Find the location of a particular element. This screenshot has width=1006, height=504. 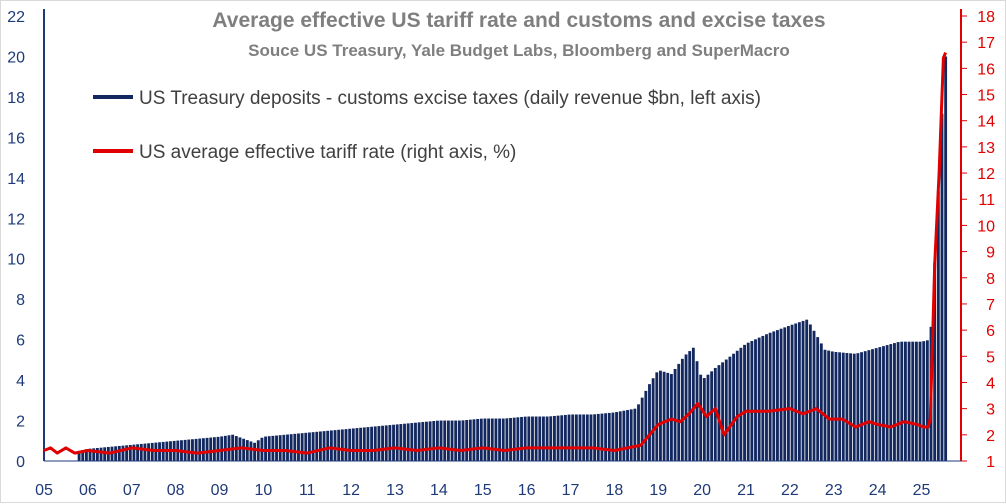

x-tick-label: 05 is located at coordinates (44, 490).